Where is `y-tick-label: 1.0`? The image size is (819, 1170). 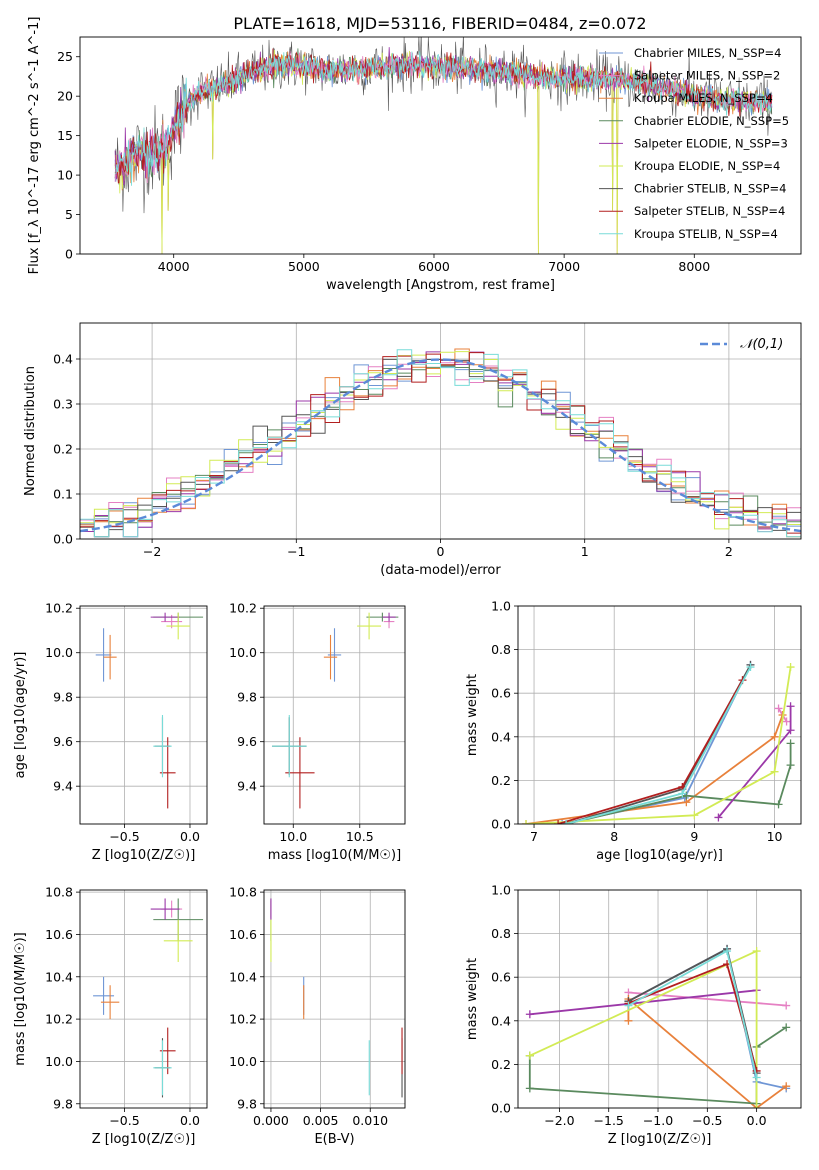 y-tick-label: 1.0 is located at coordinates (501, 890).